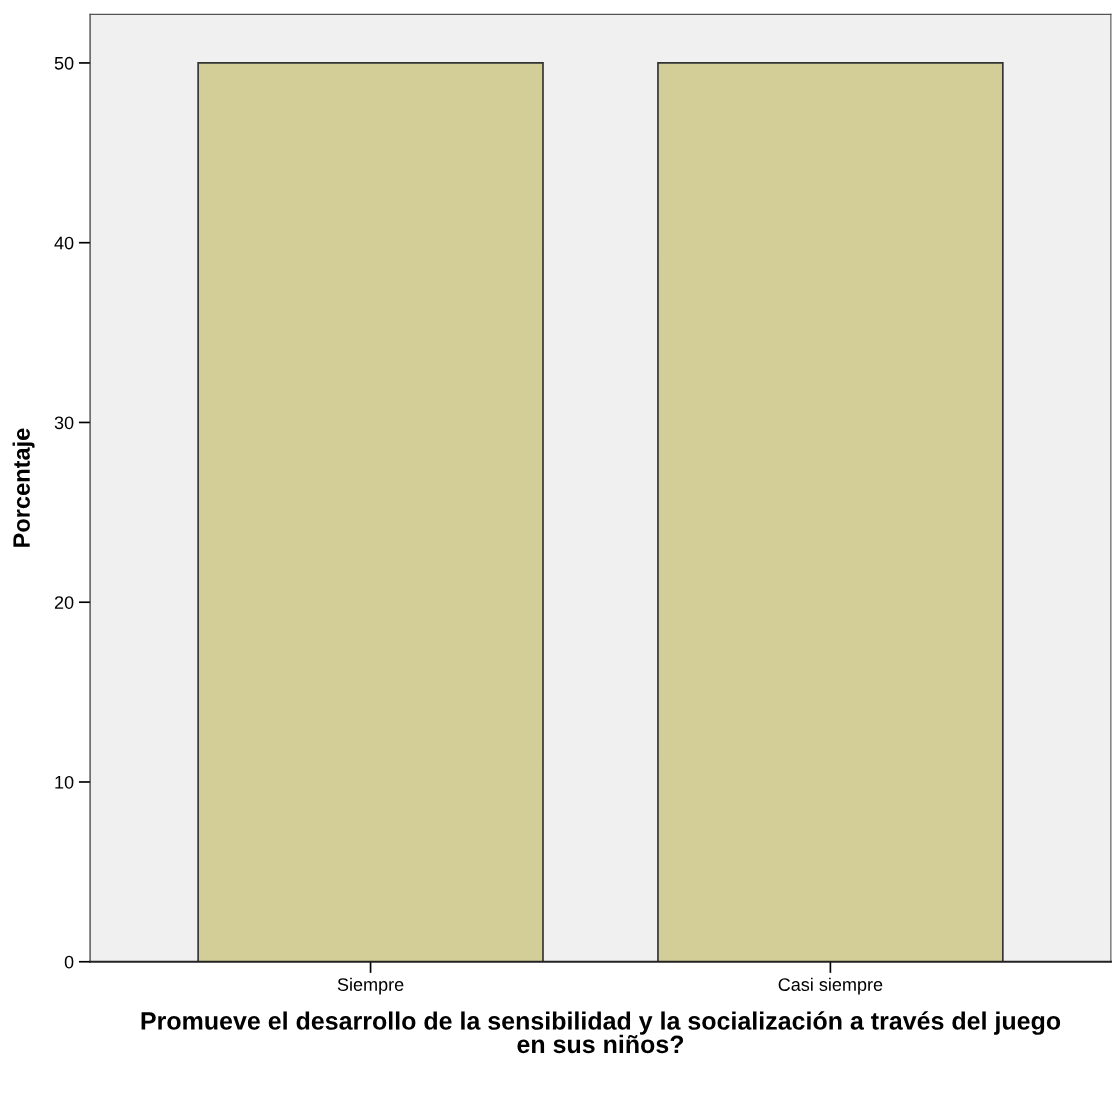 This screenshot has height=1108, width=1112. I want to click on y-tick-label: 40, so click(64, 243).